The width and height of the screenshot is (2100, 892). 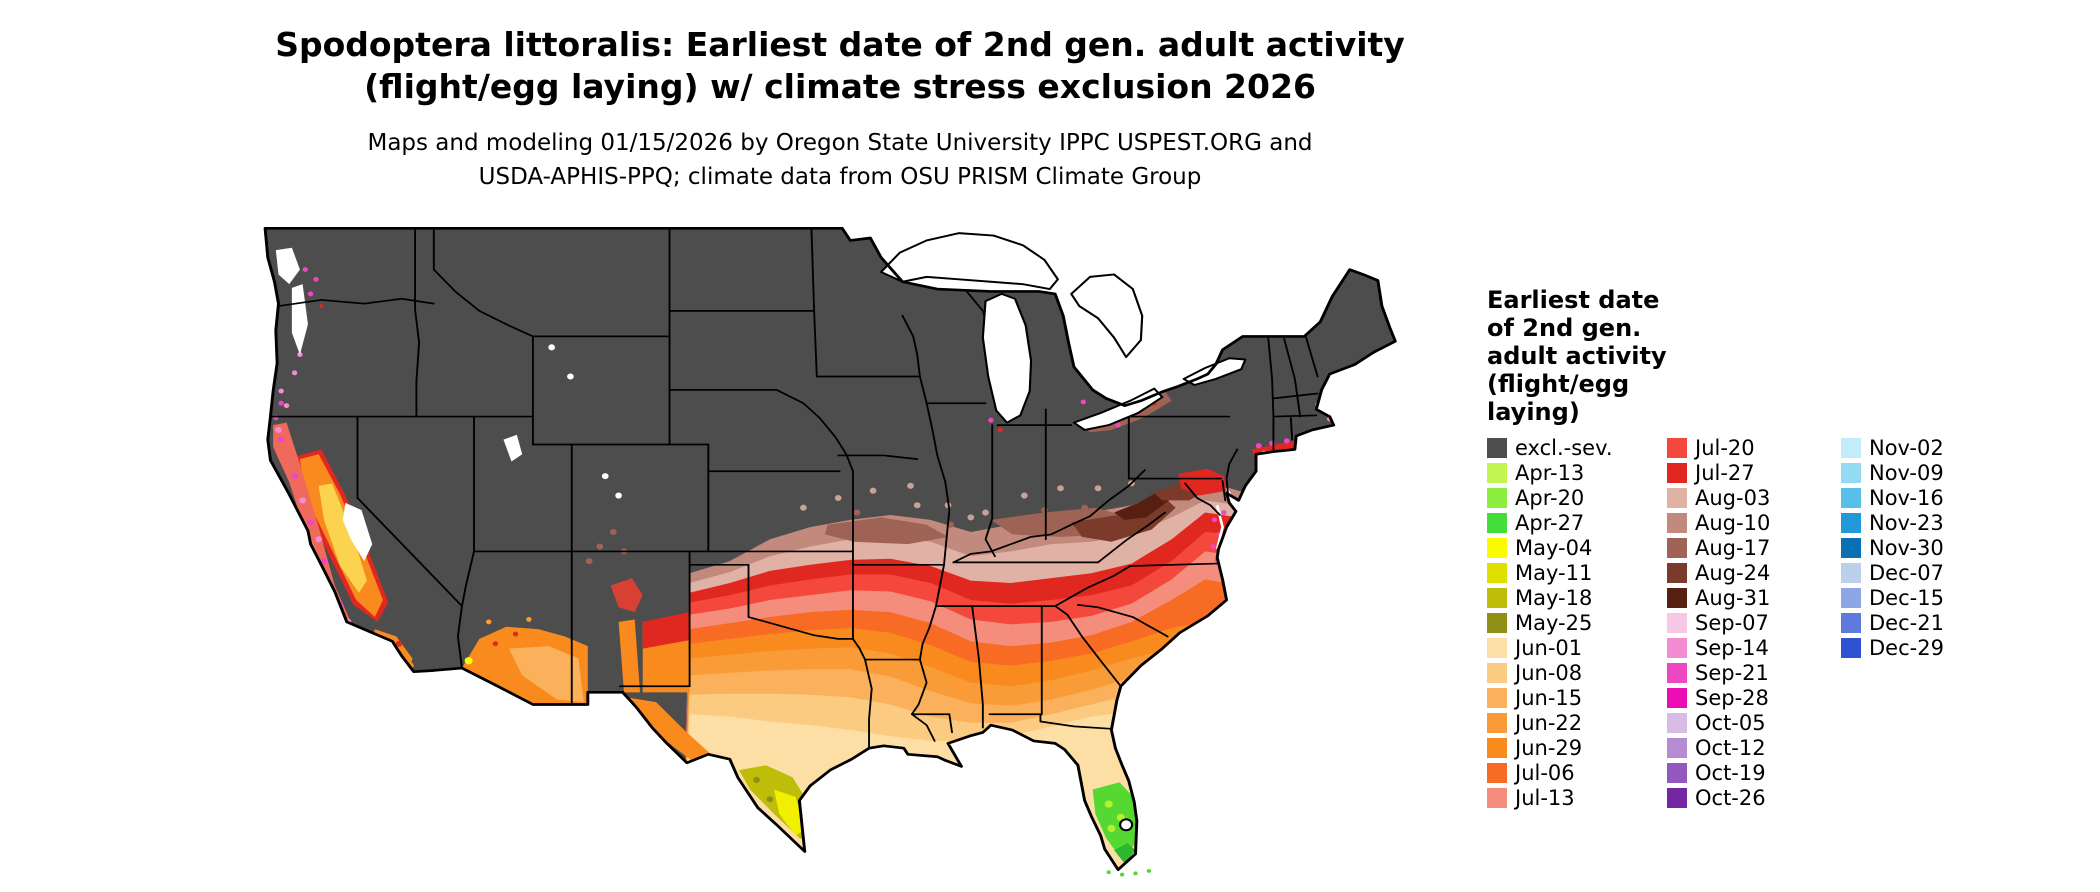 What do you see at coordinates (1550, 772) in the screenshot?
I see `legend-item: Jul-06` at bounding box center [1550, 772].